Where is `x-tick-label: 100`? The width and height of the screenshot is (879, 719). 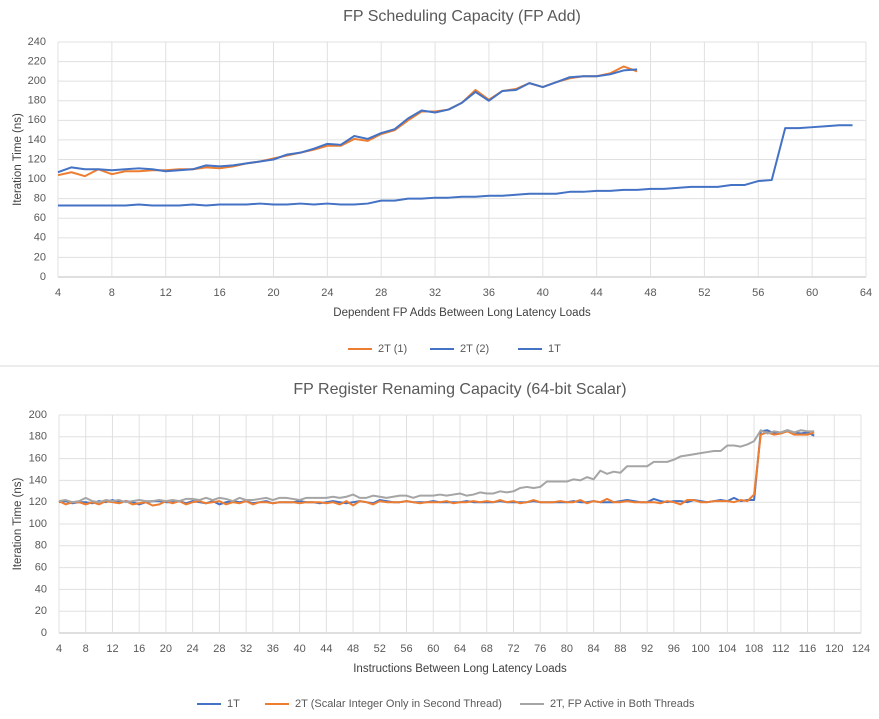
x-tick-label: 100 is located at coordinates (700, 649).